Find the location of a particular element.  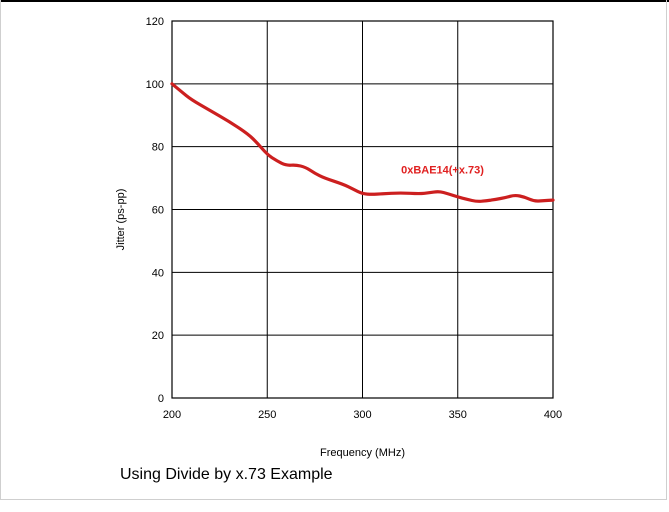

series-line is located at coordinates (362, 142).